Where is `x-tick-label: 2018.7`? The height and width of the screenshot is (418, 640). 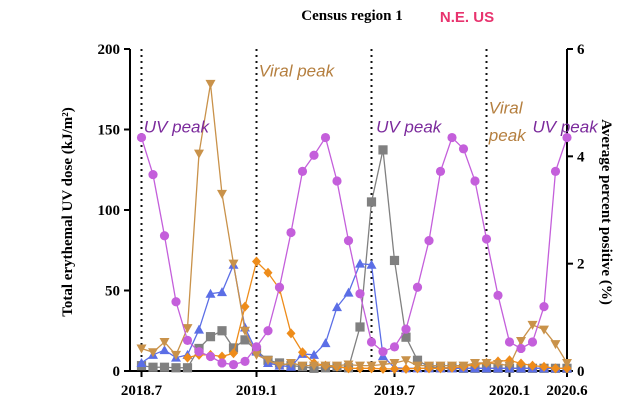 x-tick-label: 2018.7 is located at coordinates (142, 391).